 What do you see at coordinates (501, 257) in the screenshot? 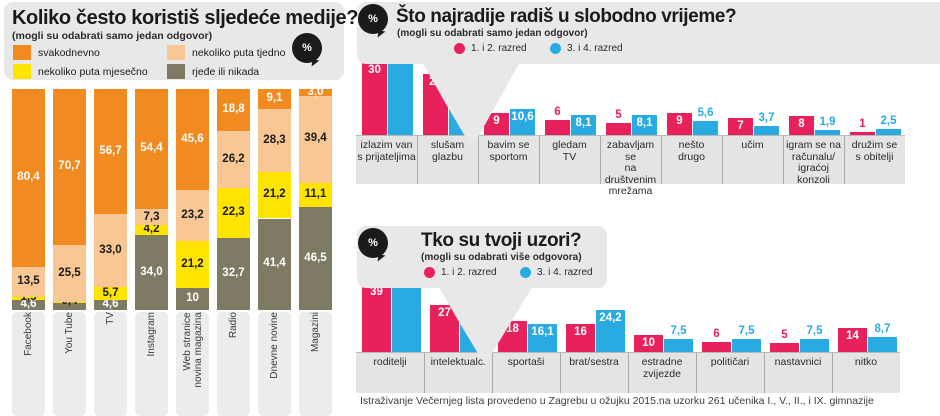
I see `rolemodel-subtitle: (mogli su odabrati više odgovora)` at bounding box center [501, 257].